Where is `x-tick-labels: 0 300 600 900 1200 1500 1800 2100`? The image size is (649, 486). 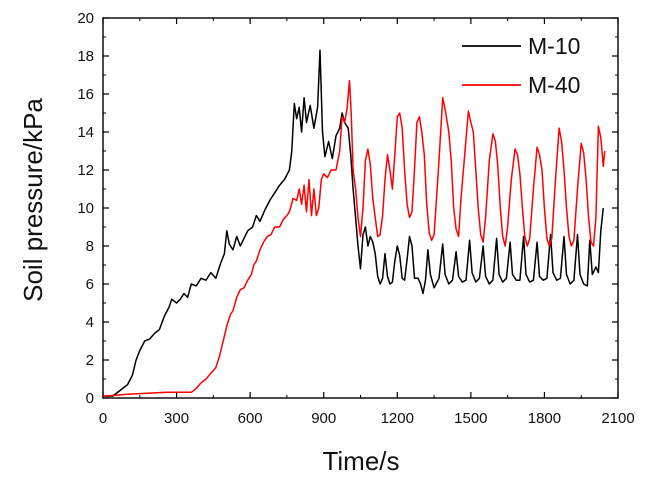
x-tick-labels: 0 300 600 900 1200 1500 1800 2100 is located at coordinates (367, 418).